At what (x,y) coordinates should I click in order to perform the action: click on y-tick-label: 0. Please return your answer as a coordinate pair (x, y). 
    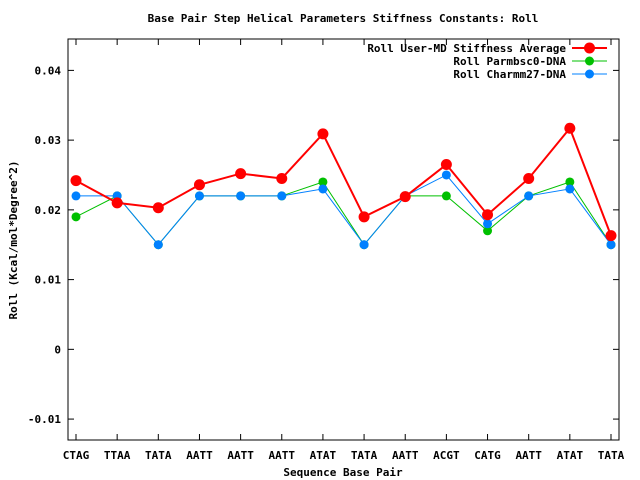
    Looking at the image, I should click on (57, 349).